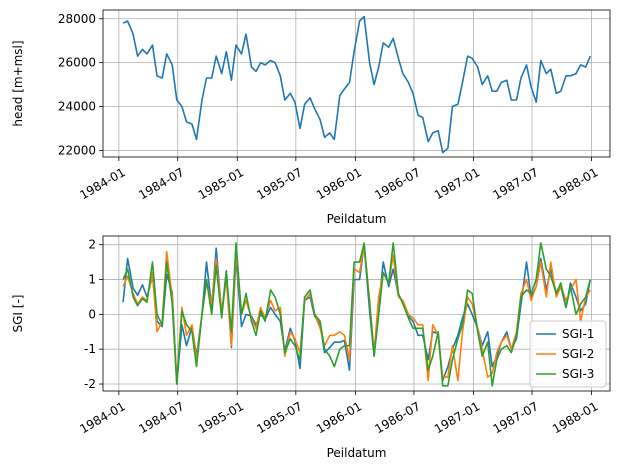 This screenshot has height=470, width=630. Describe the element at coordinates (92, 314) in the screenshot. I see `y-tick-label: 0` at that location.